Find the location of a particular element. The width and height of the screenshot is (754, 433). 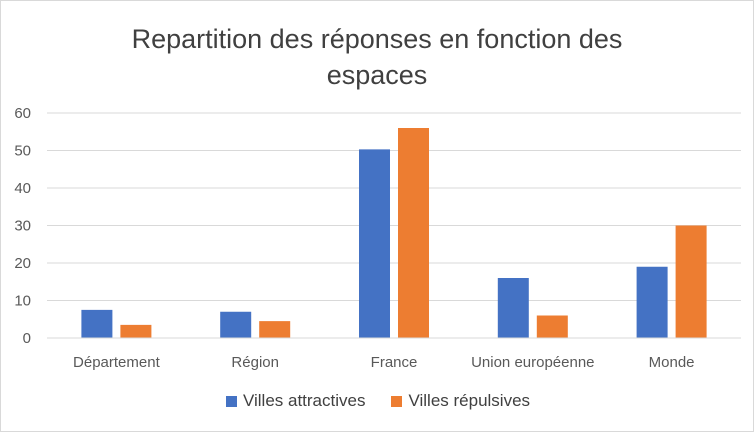

x-tick-label: Monde is located at coordinates (672, 362).